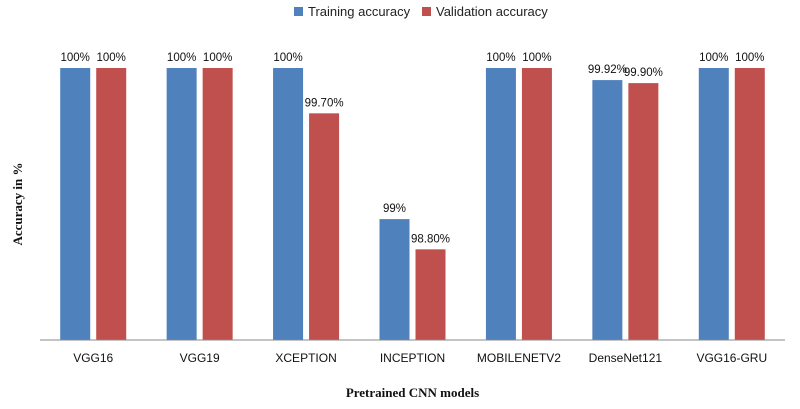  What do you see at coordinates (426, 11) in the screenshot?
I see `legend-swatch-validation` at bounding box center [426, 11].